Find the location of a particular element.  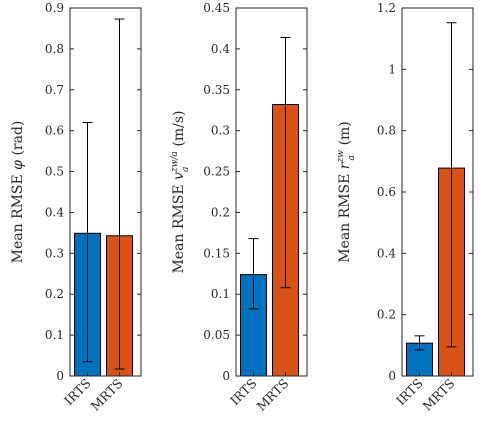

y-label-symbol: φ is located at coordinates (18, 165).